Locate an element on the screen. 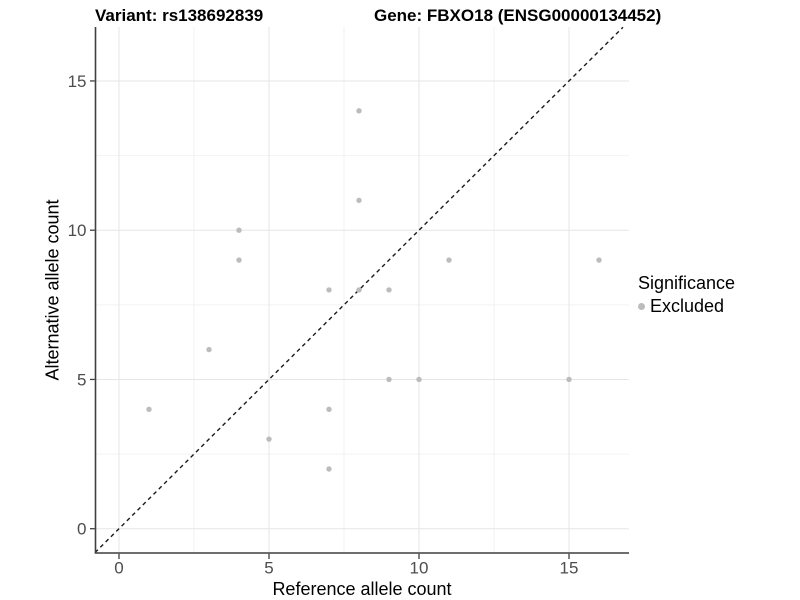 The width and height of the screenshot is (800, 600). x-tick-label: 0 is located at coordinates (118, 568).